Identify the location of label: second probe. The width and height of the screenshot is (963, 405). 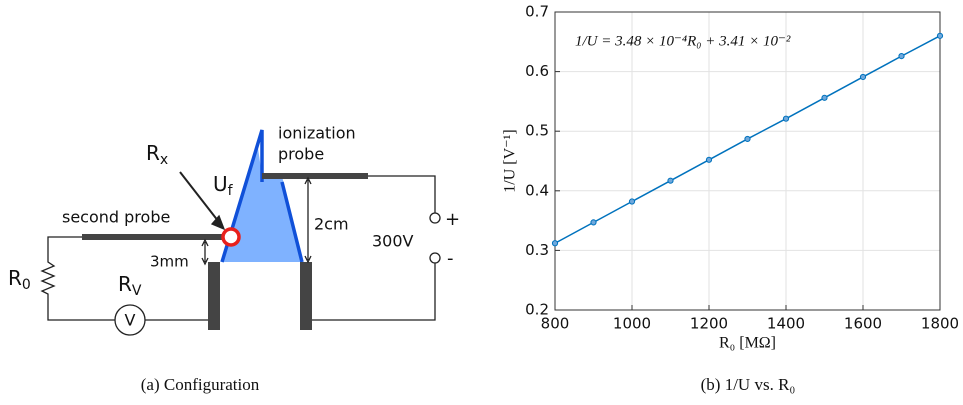
(116, 217).